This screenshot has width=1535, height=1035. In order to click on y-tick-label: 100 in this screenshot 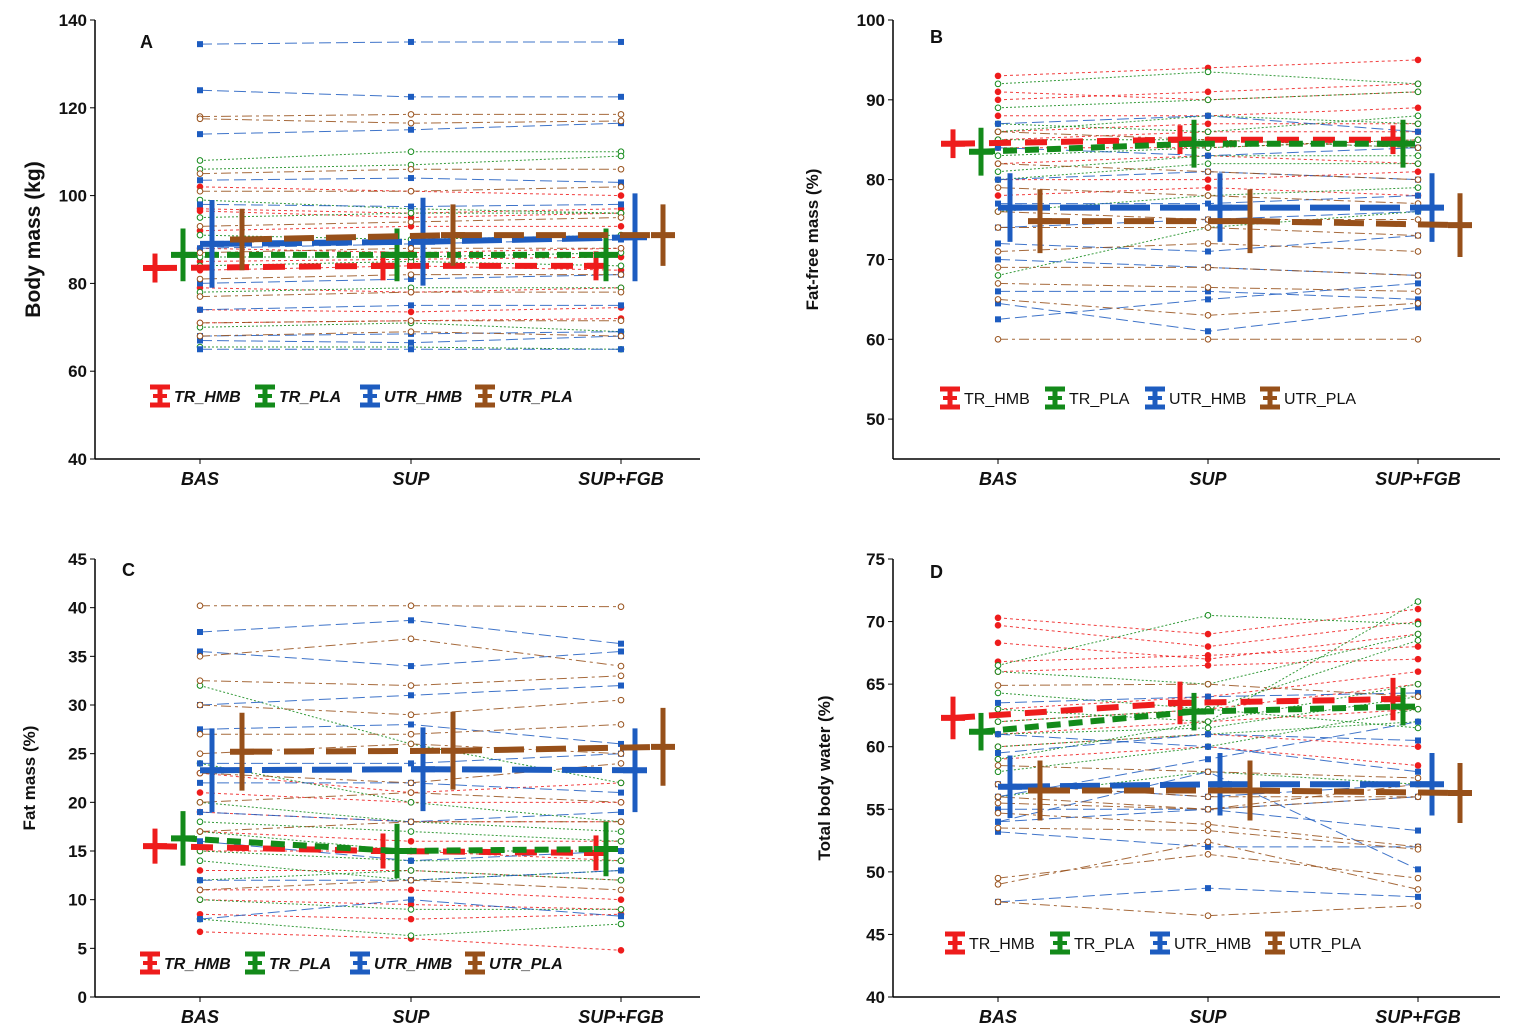, I will do `click(73, 196)`.